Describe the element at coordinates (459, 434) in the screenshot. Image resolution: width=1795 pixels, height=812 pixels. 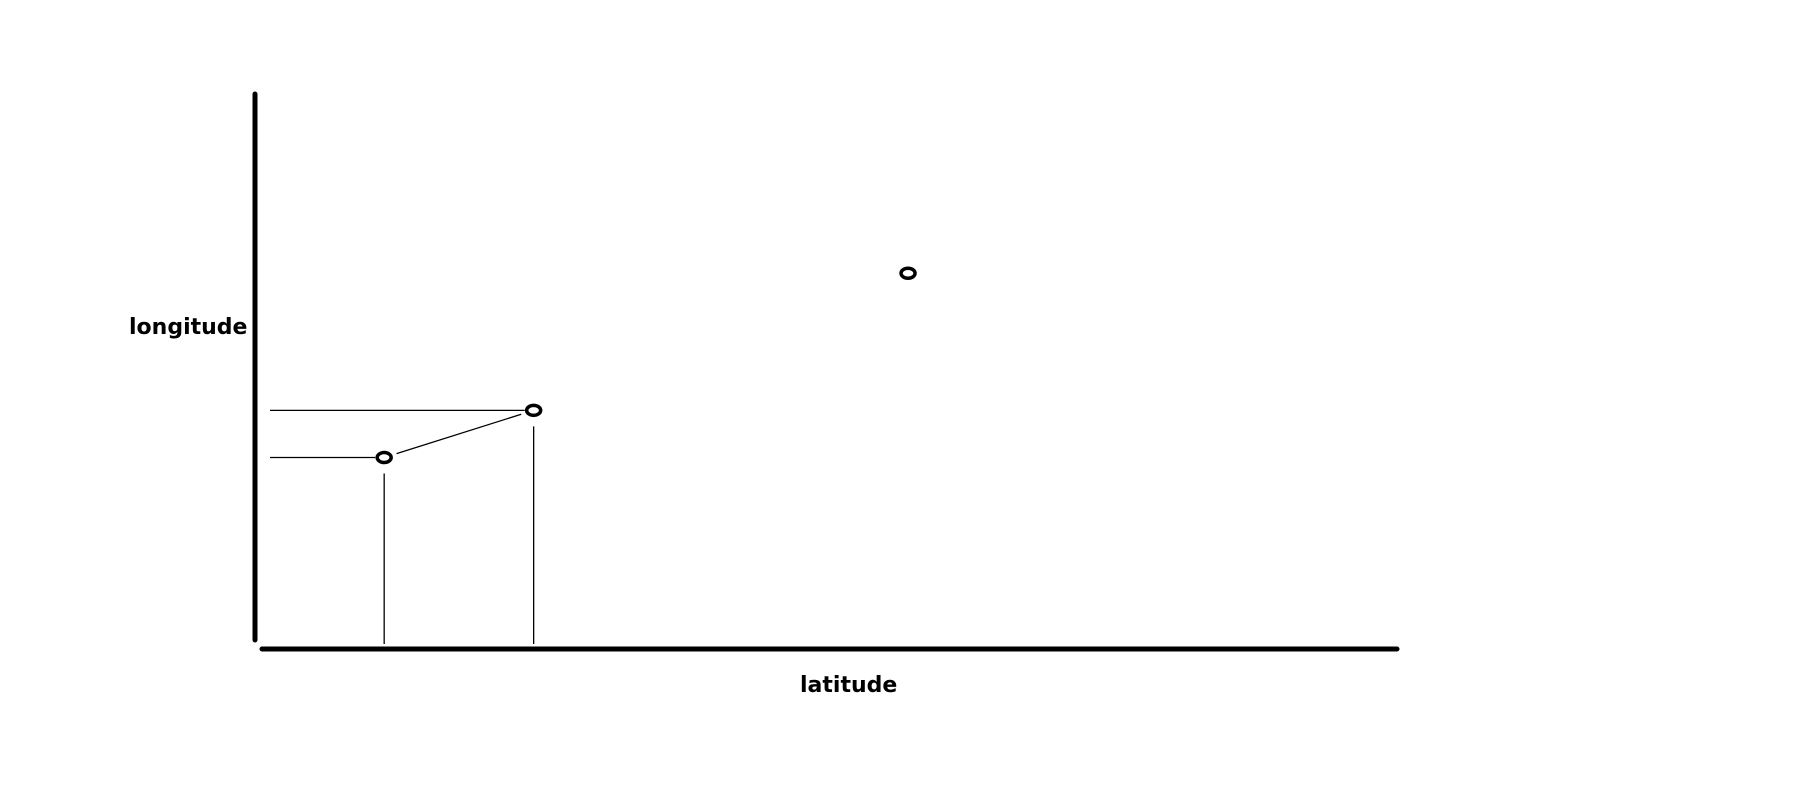
I see `connector-line` at that location.